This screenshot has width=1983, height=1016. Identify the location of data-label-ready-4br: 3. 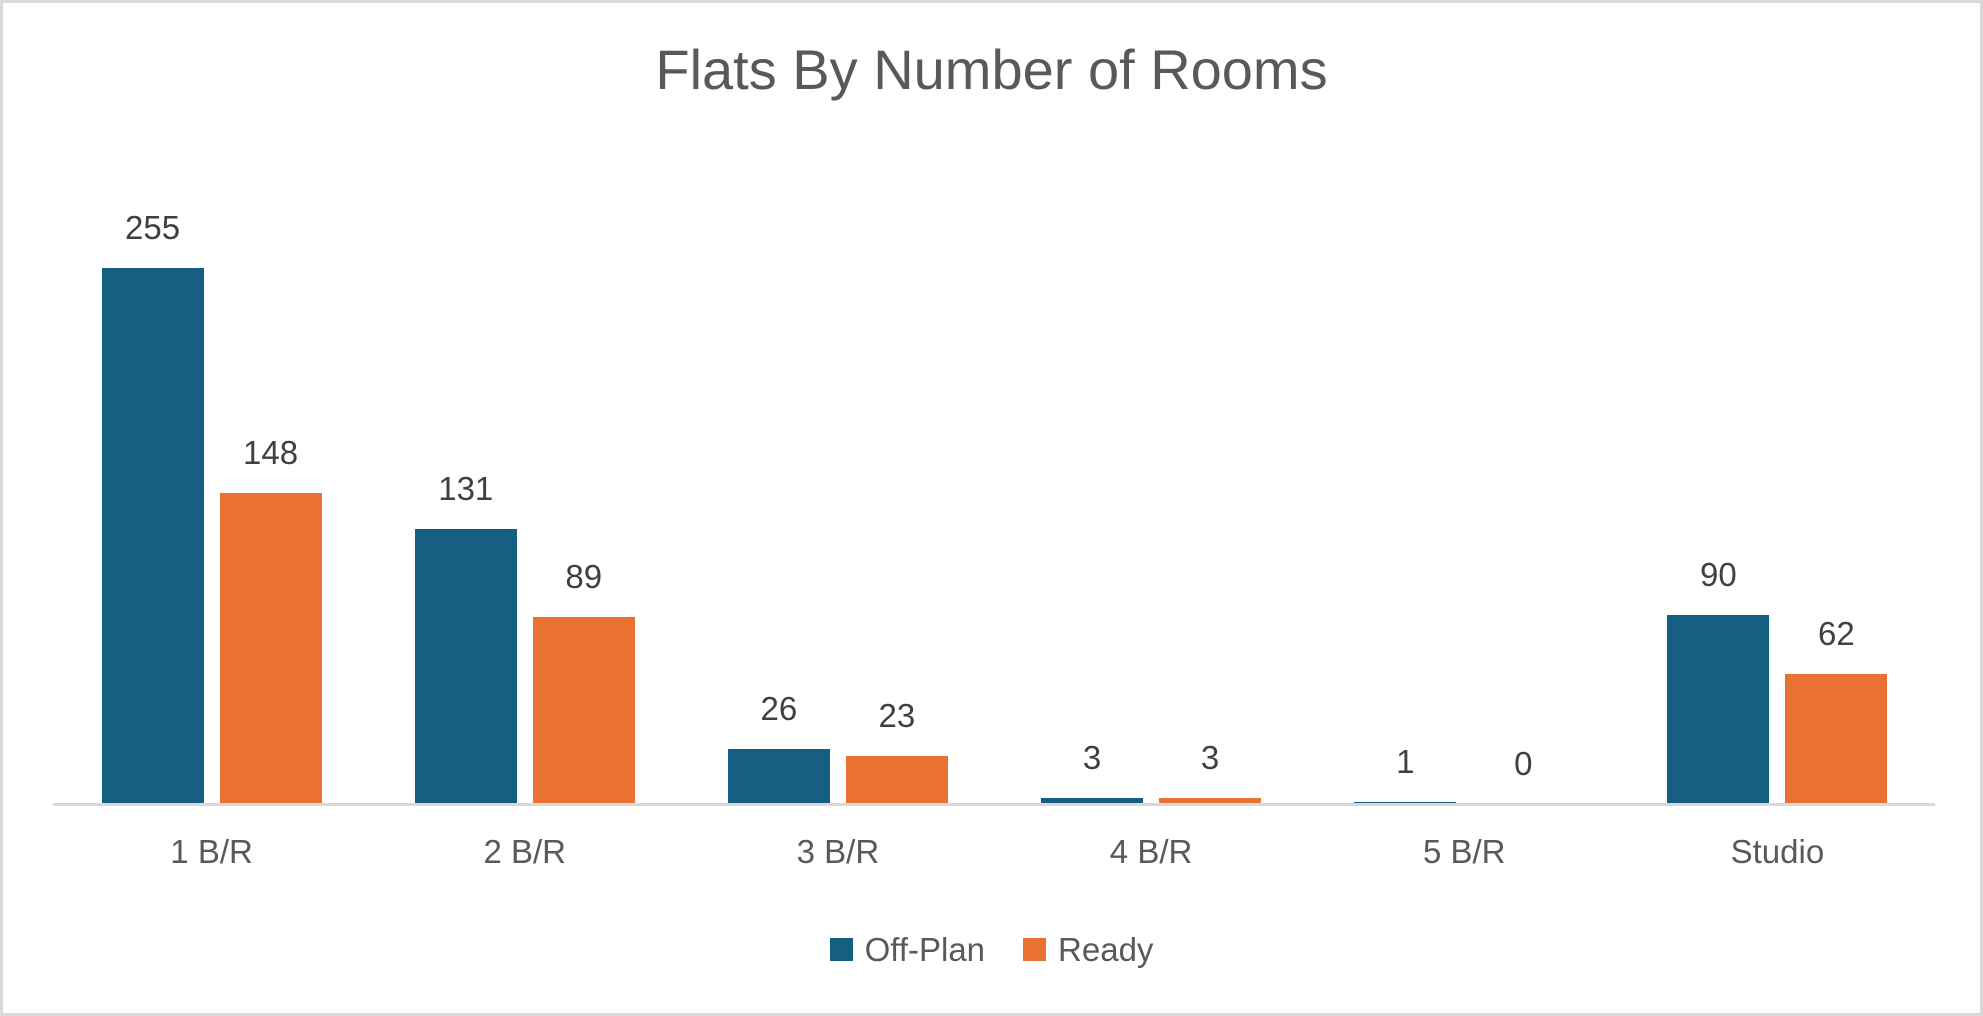
(1210, 757).